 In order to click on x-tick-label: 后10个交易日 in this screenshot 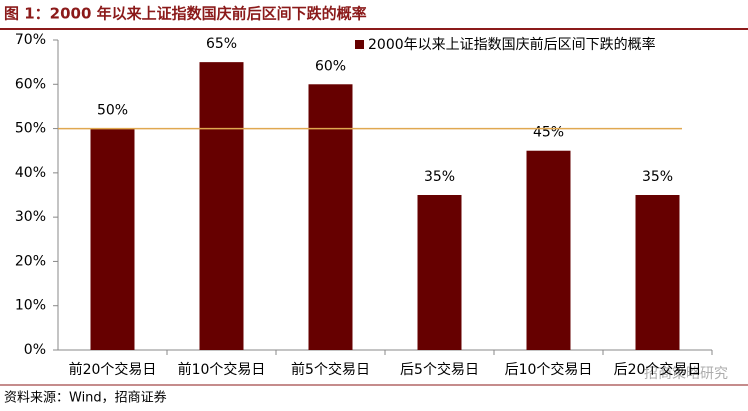, I will do `click(549, 369)`.